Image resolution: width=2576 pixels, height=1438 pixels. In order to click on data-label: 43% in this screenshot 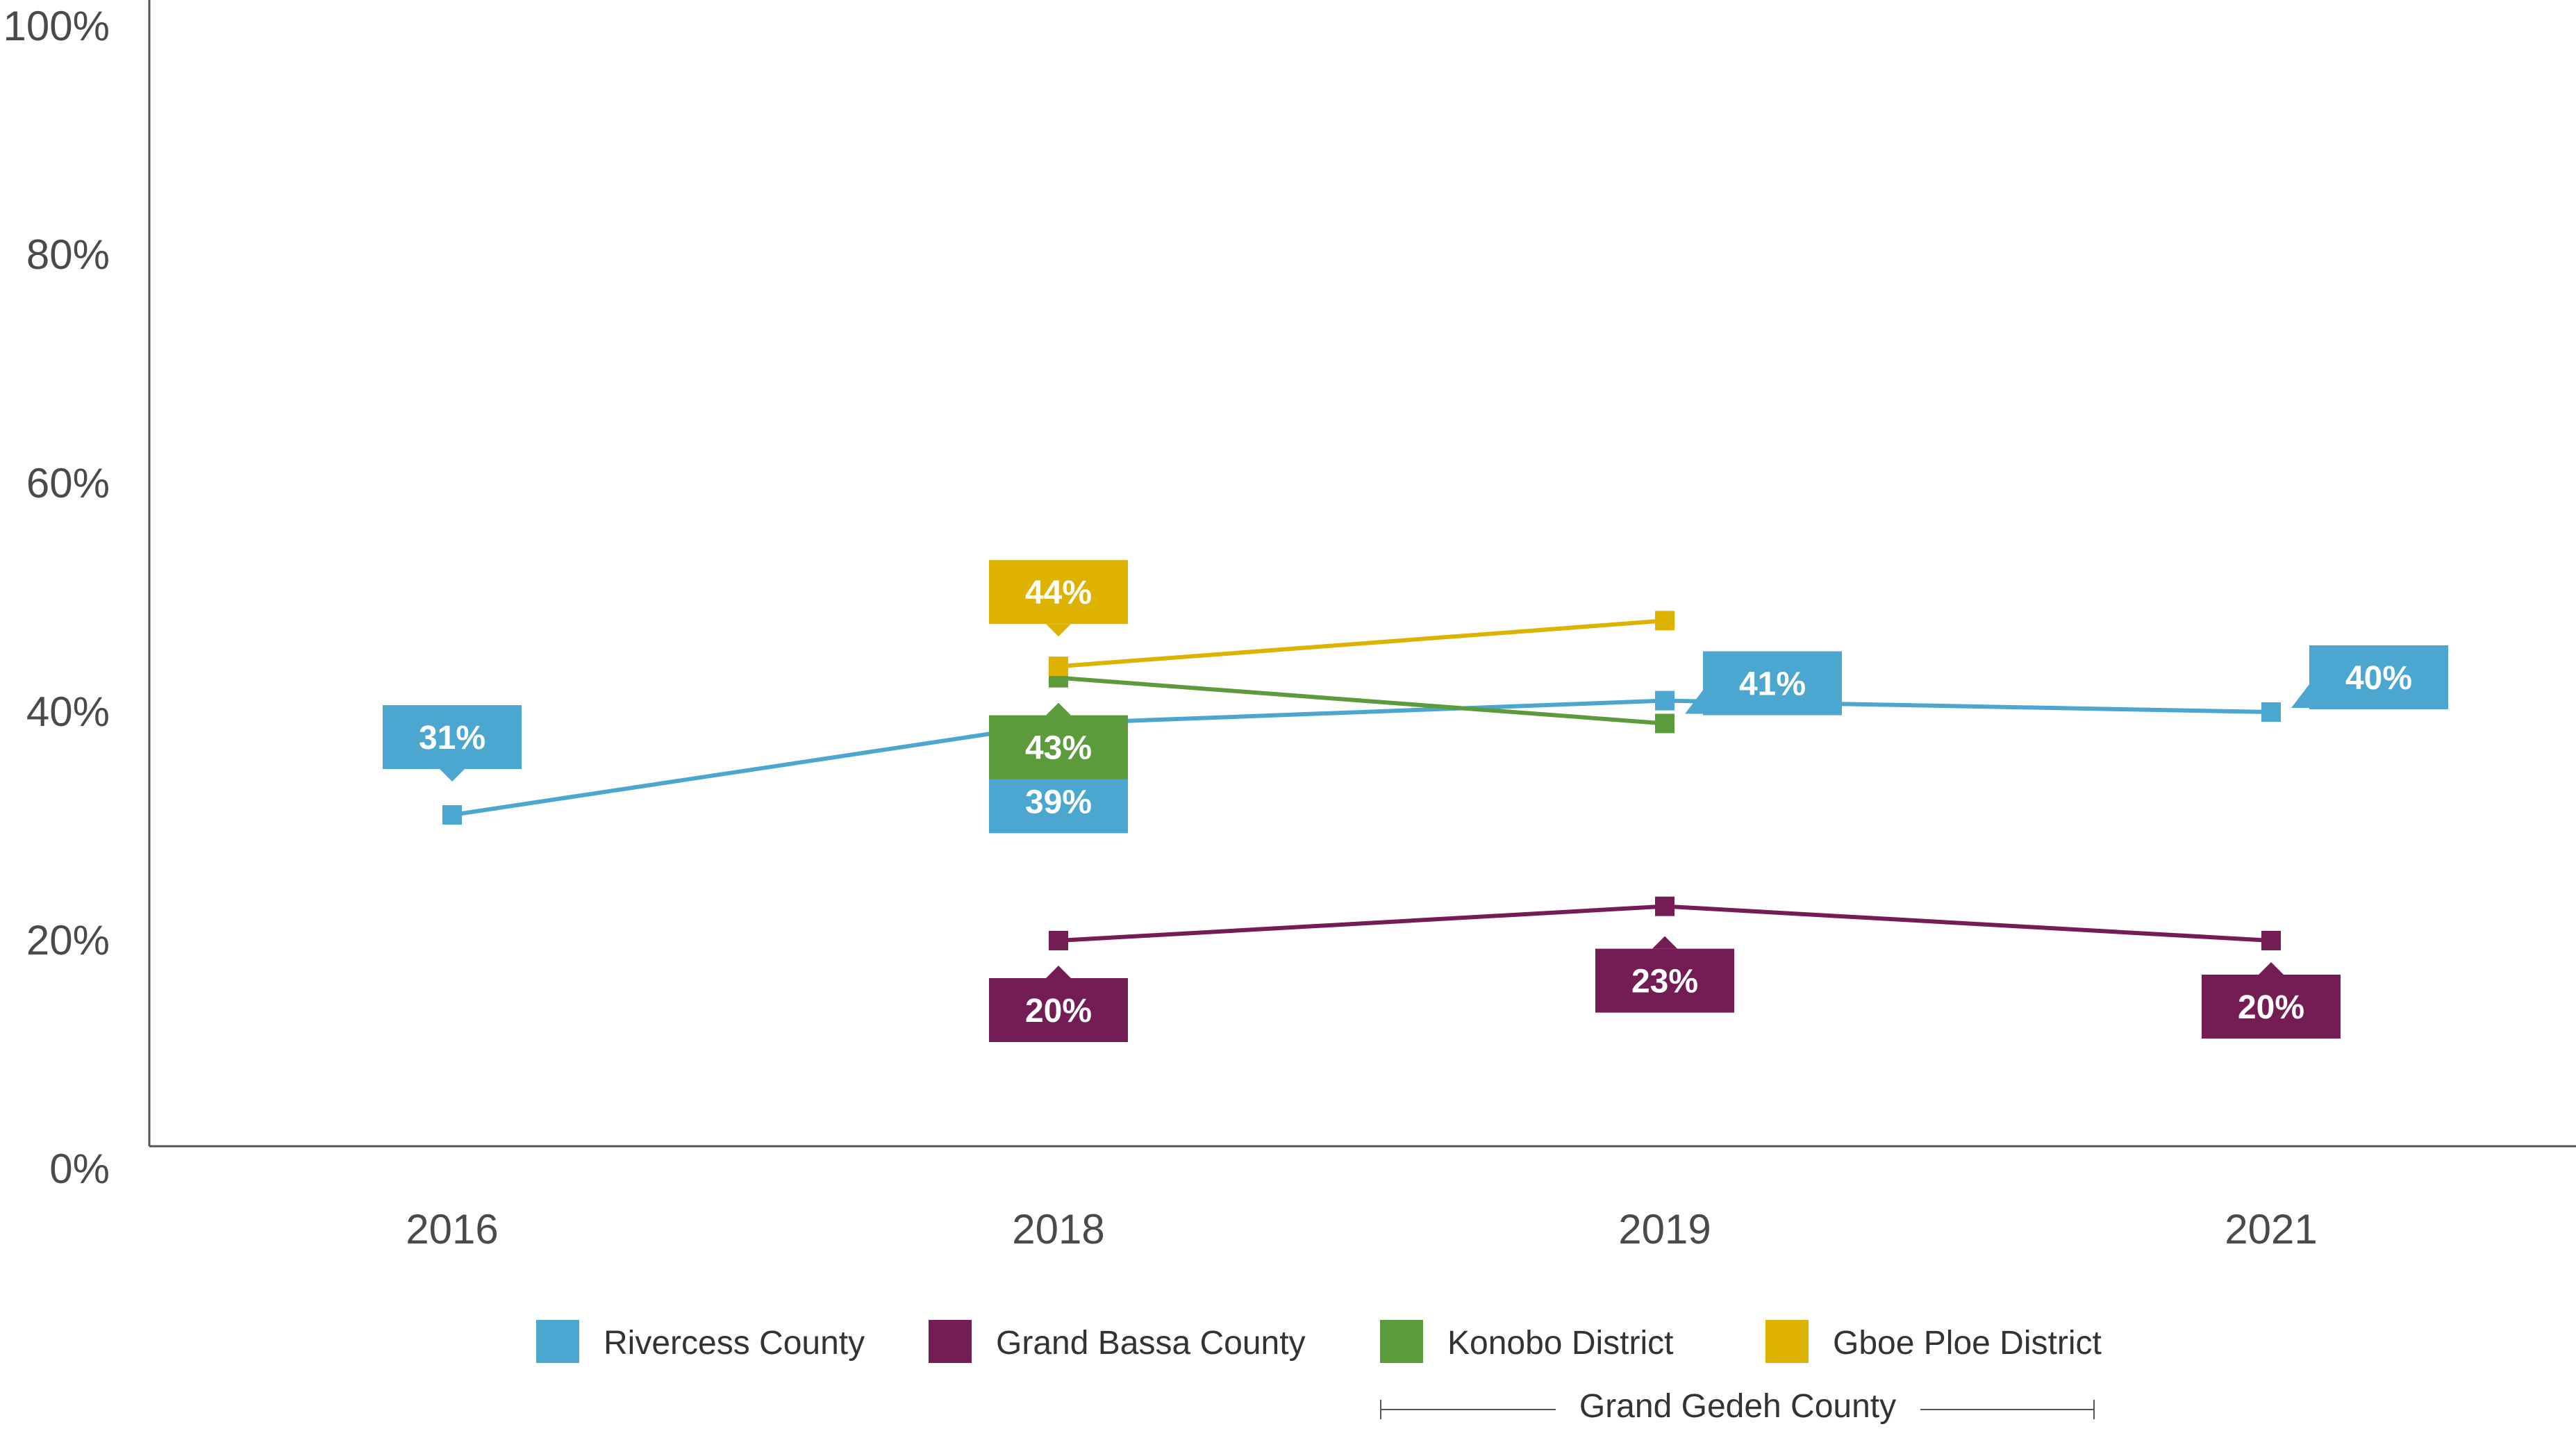, I will do `click(1058, 740)`.